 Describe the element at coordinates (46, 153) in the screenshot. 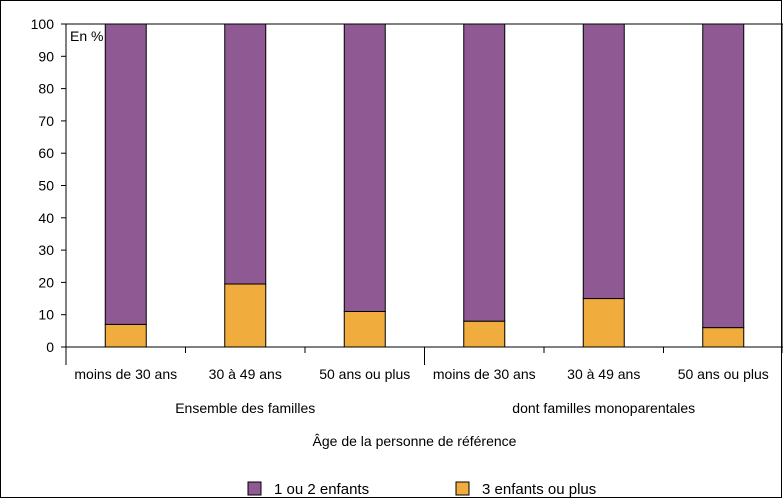

I see `y-tick-label: 60` at that location.